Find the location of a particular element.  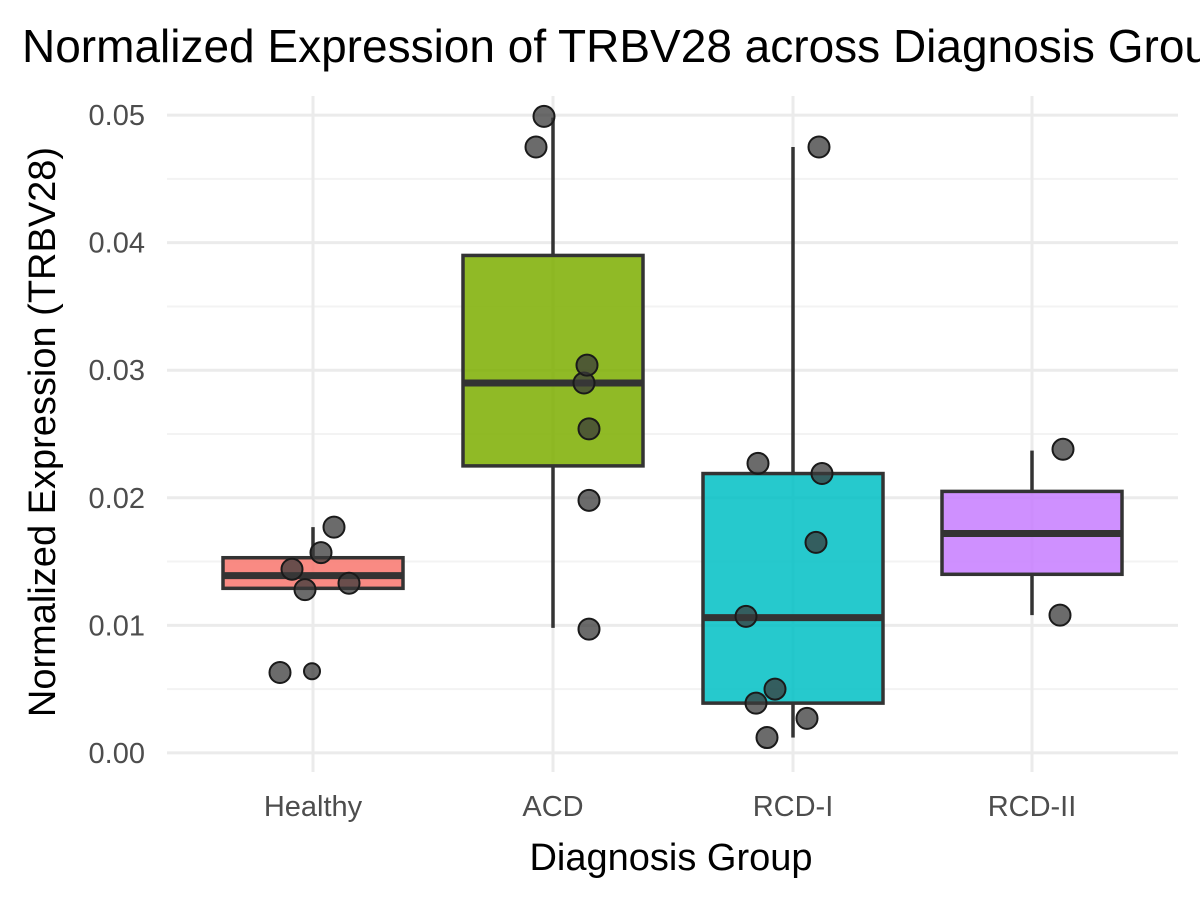

y-tick-label: 0.04 is located at coordinates (117, 244).